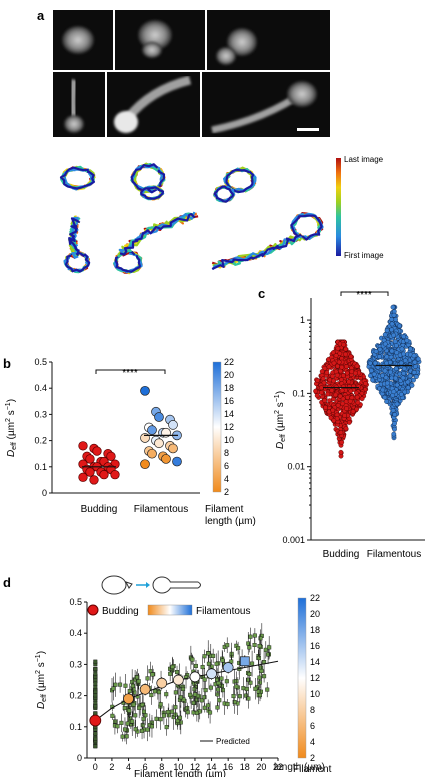  What do you see at coordinates (161, 509) in the screenshot?
I see `category-filamentous-label: Filamentous` at bounding box center [161, 509].